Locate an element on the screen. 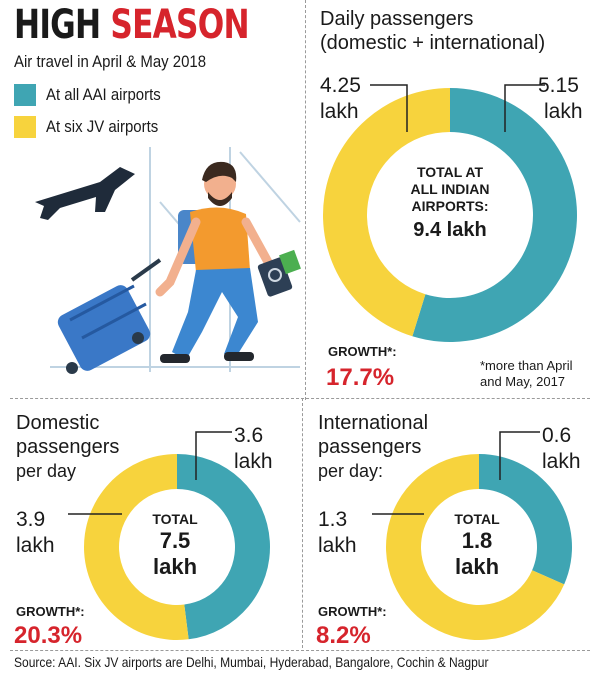  domestic-title-line2: passengers is located at coordinates (68, 447).